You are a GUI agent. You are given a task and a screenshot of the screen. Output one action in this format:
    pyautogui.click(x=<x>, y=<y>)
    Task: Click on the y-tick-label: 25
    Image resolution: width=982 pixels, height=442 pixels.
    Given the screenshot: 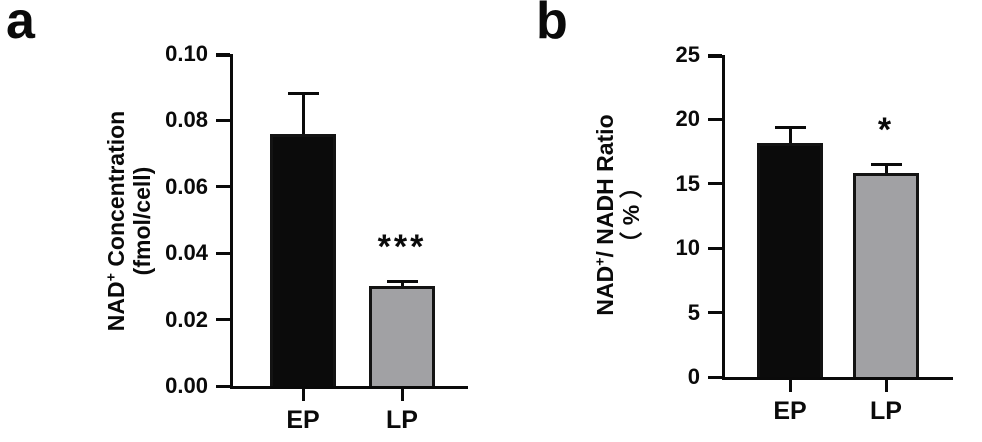 What is the action you would take?
    pyautogui.click(x=687, y=54)
    